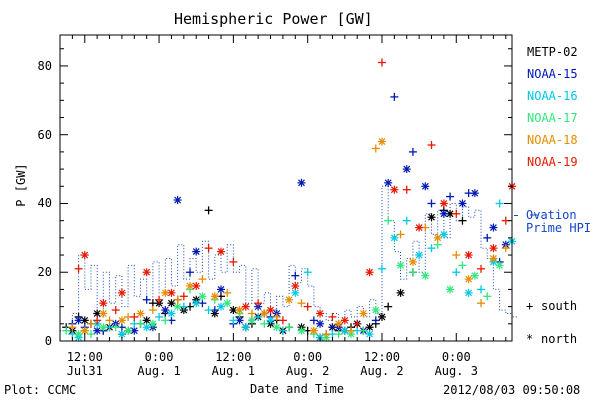 The width and height of the screenshot is (600, 400). Describe the element at coordinates (233, 357) in the screenshot. I see `x-tick-label: 12:00` at that location.